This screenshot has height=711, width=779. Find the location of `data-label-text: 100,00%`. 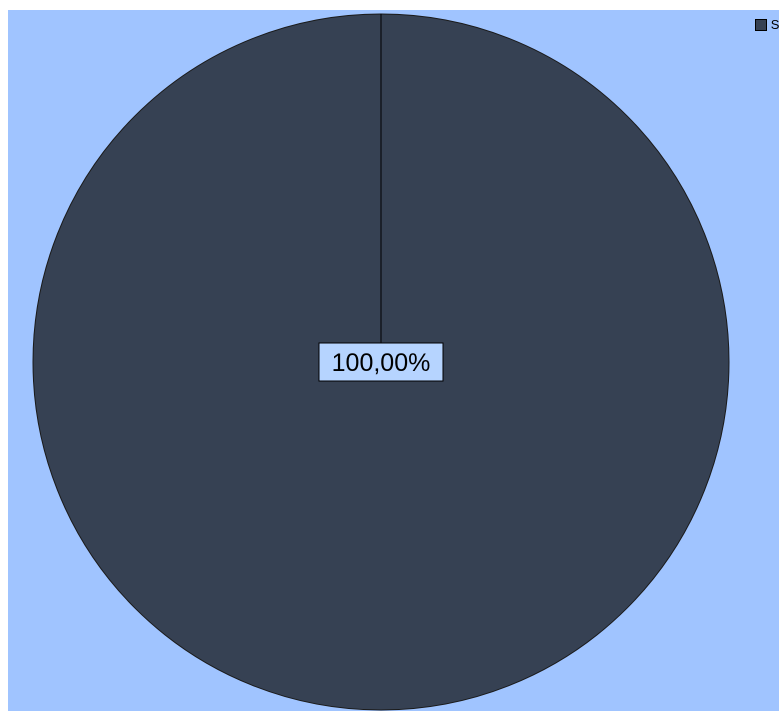

data-label-text: 100,00% is located at coordinates (381, 363).